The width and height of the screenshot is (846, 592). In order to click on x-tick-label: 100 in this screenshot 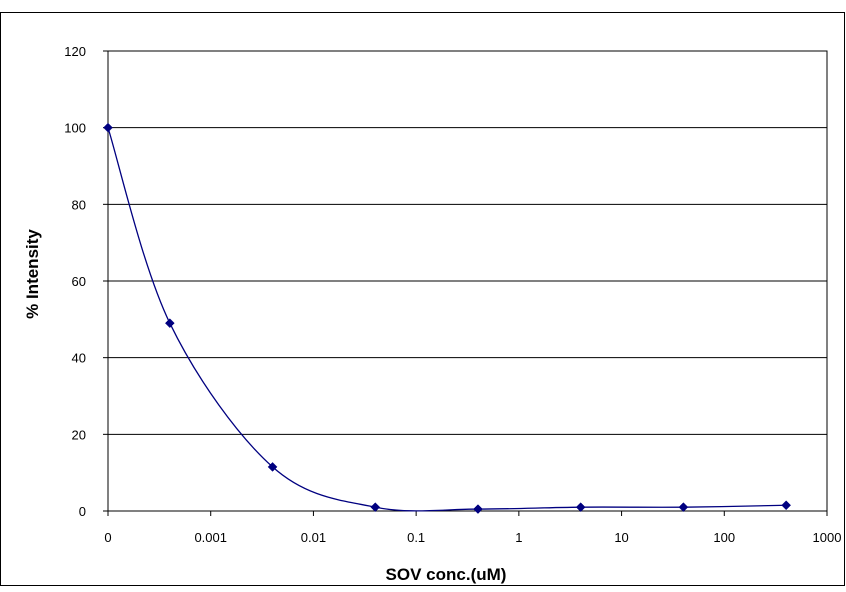, I will do `click(724, 537)`.